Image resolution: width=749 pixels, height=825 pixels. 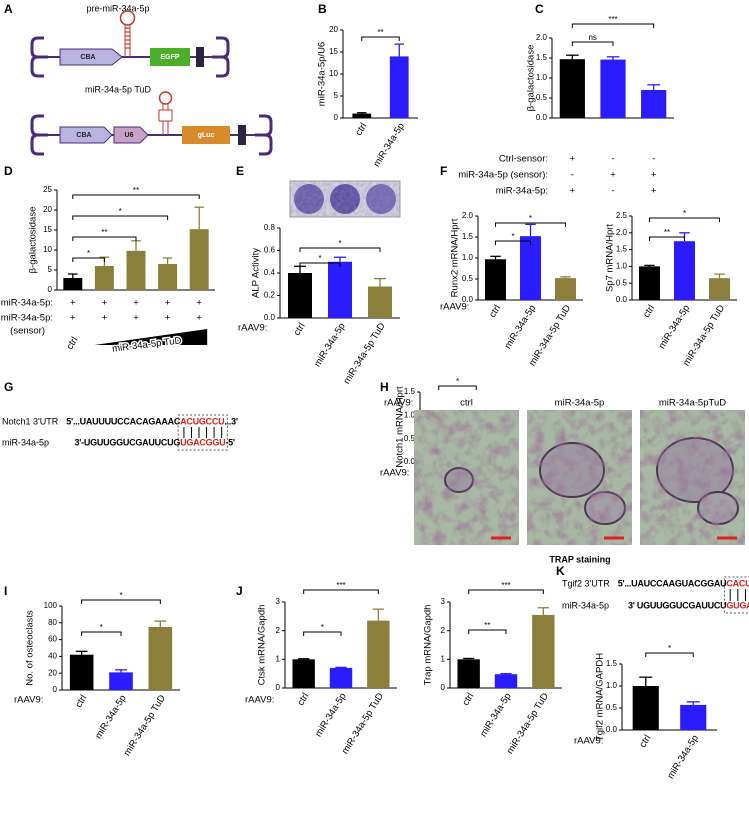 What do you see at coordinates (384, 387) in the screenshot?
I see `panel-label: H` at bounding box center [384, 387].